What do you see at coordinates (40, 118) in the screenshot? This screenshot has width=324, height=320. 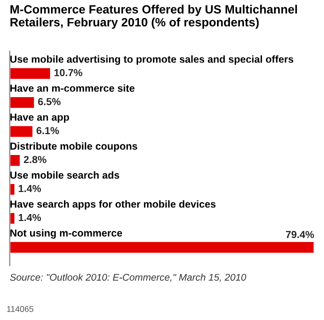 I see `y-tick-label: Have an app` at bounding box center [40, 118].